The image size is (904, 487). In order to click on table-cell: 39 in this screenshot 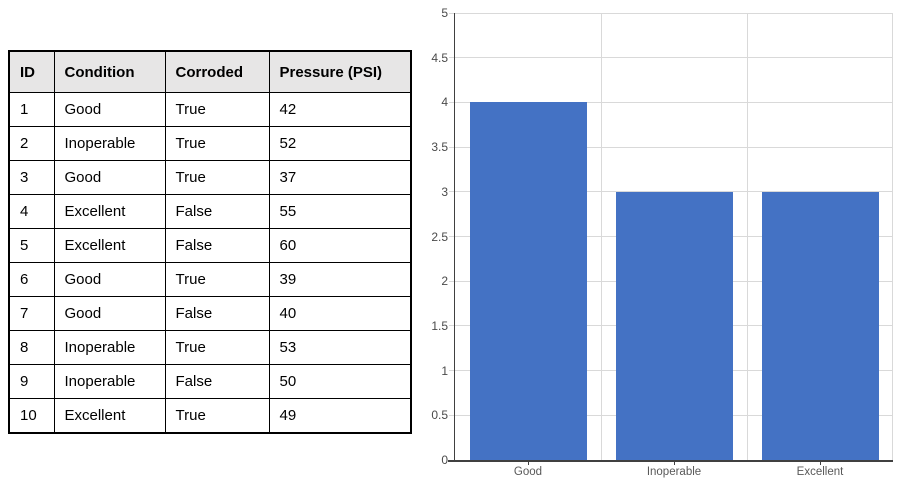, I will do `click(340, 279)`.